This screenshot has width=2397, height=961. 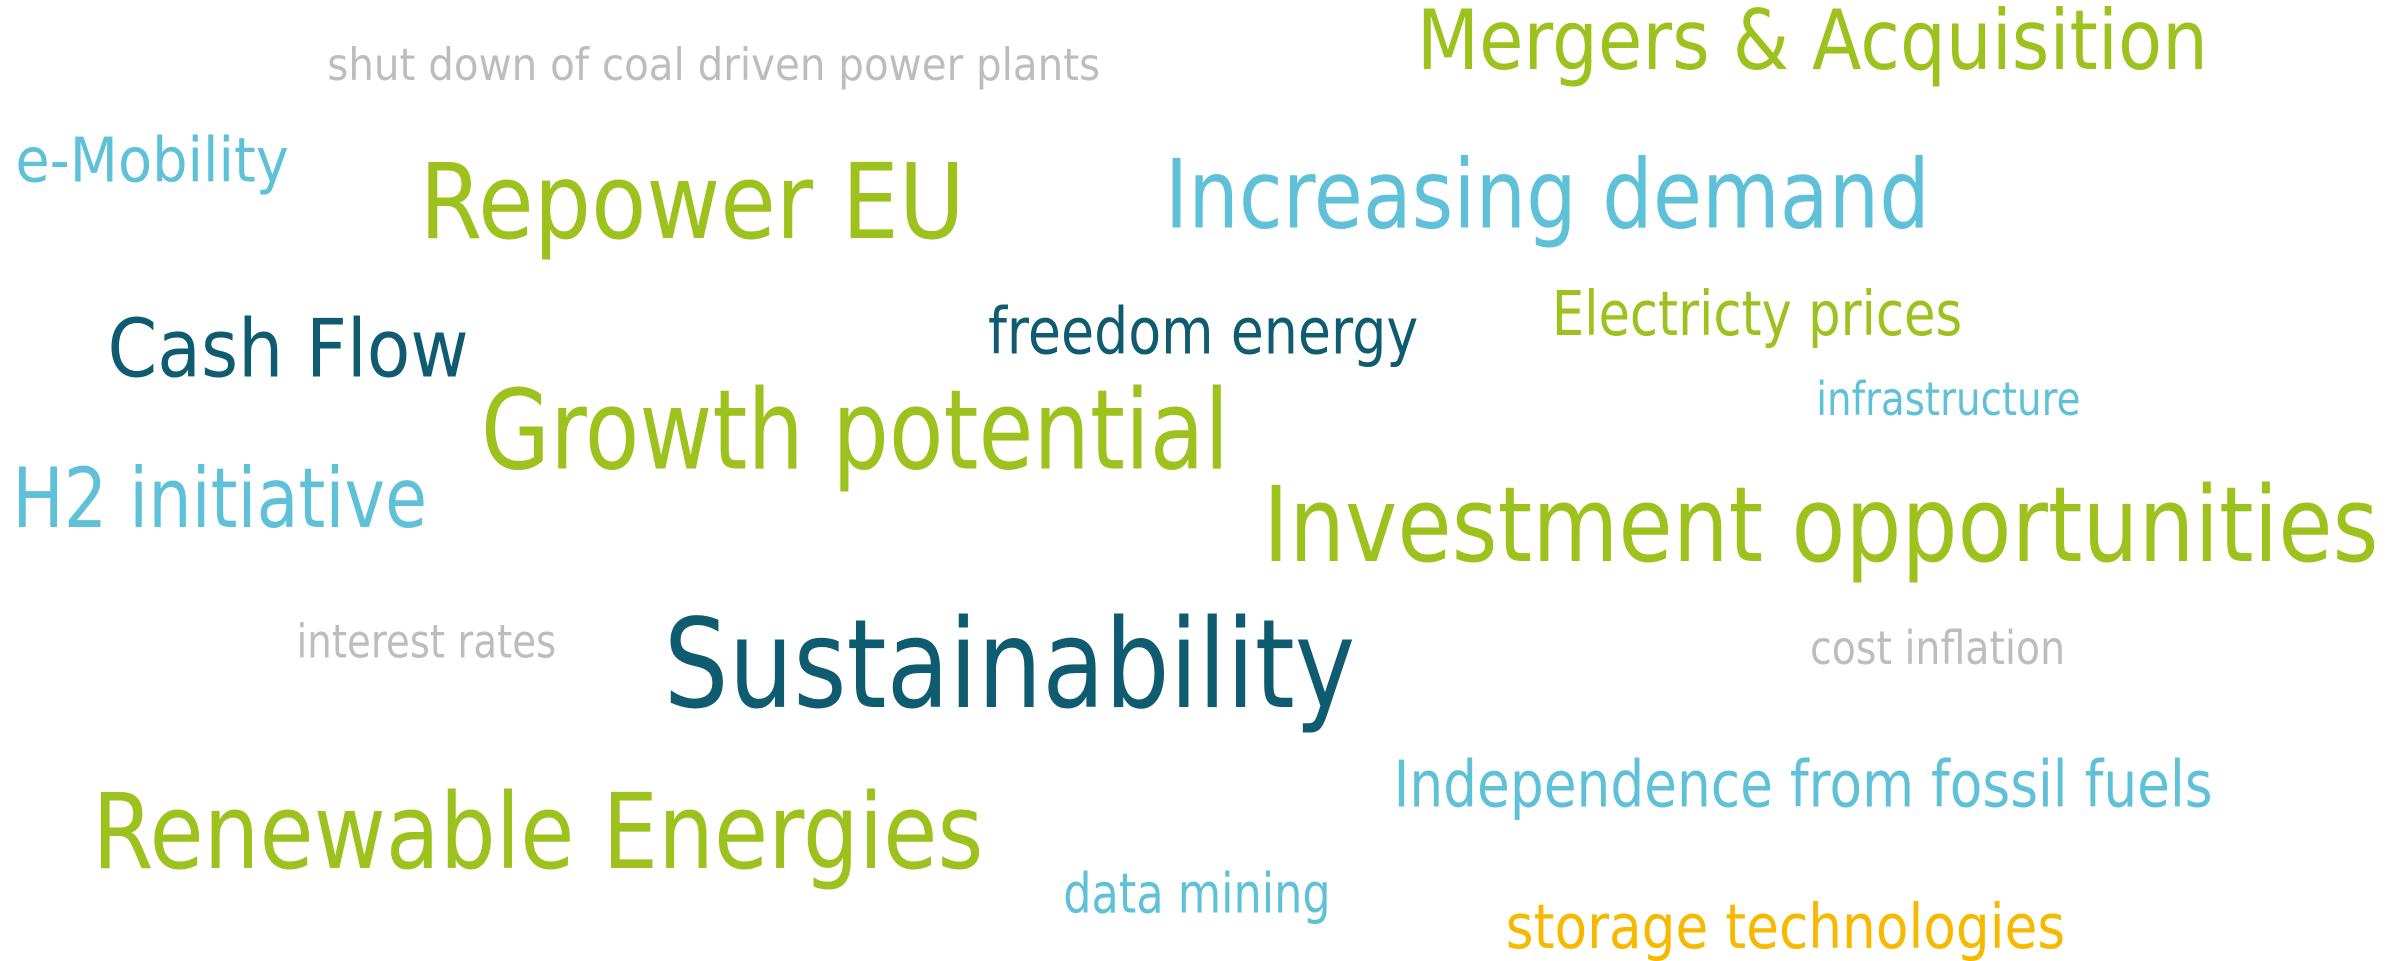 I want to click on word: shut down of coal driven power plants, so click(x=713, y=65).